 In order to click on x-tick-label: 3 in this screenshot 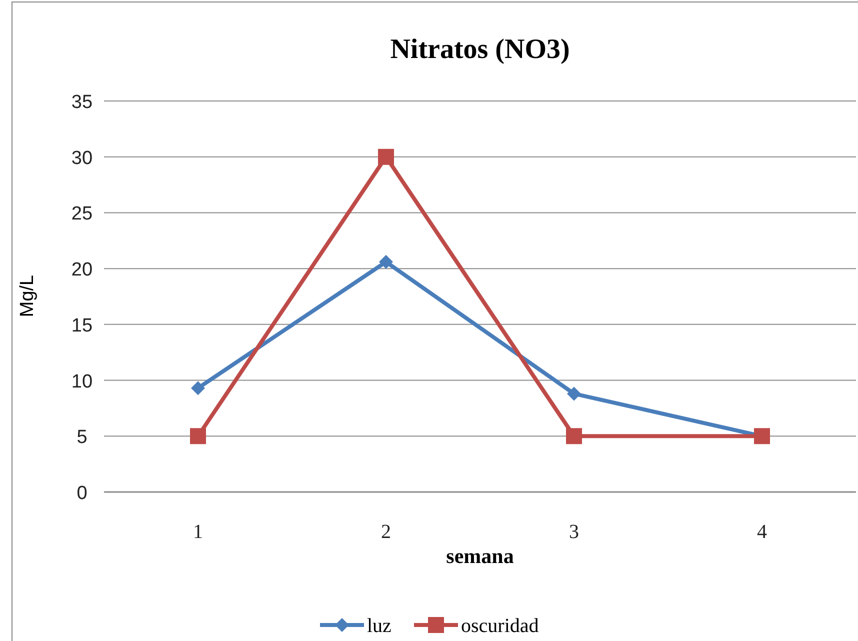, I will do `click(574, 532)`.